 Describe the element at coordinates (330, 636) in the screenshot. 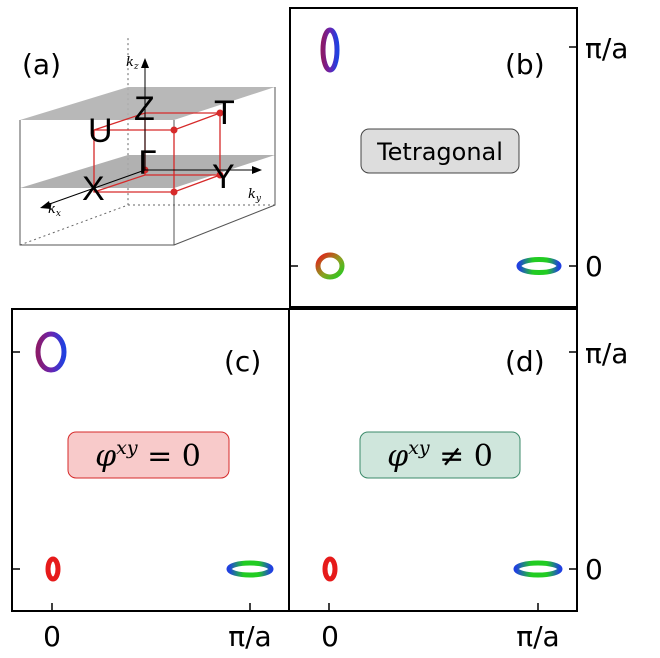

I see `x-tick-label-d-zero: 0` at that location.